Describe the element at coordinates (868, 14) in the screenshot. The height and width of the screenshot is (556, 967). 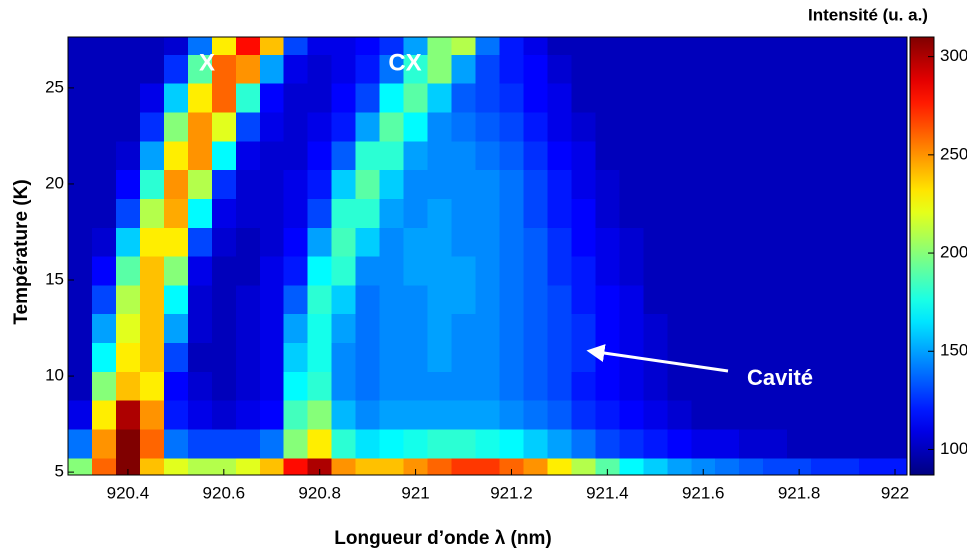
I see `colorbar-label: Intensité (u. a.)` at that location.